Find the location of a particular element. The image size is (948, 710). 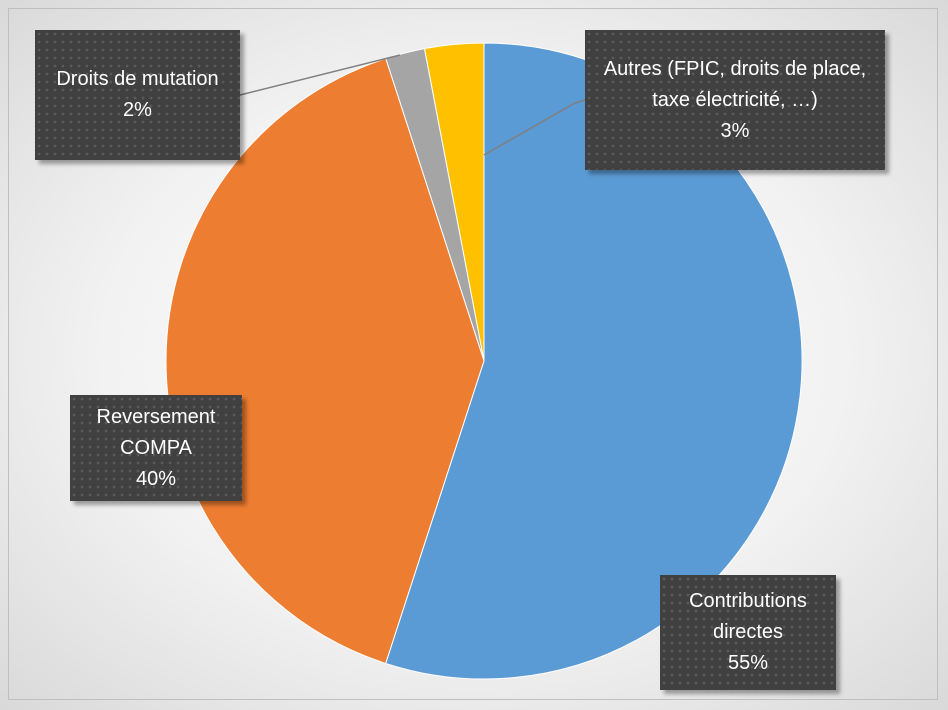

value-label: 55% is located at coordinates (748, 663).